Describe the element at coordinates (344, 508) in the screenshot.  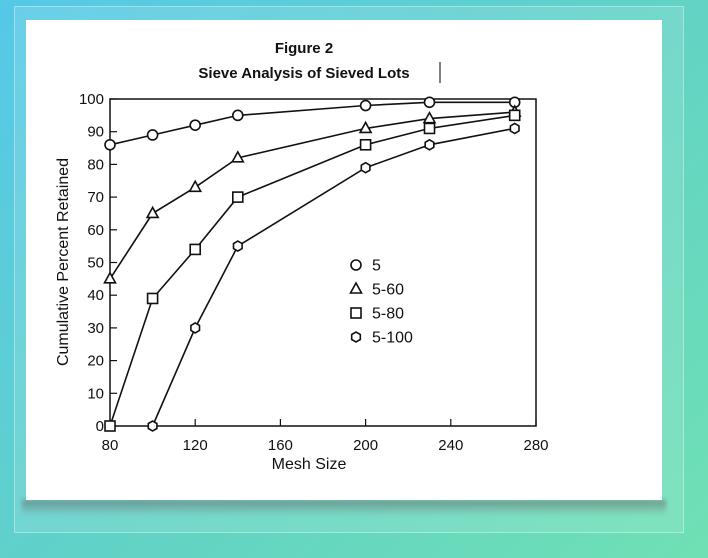
I see `paper-shadow` at that location.